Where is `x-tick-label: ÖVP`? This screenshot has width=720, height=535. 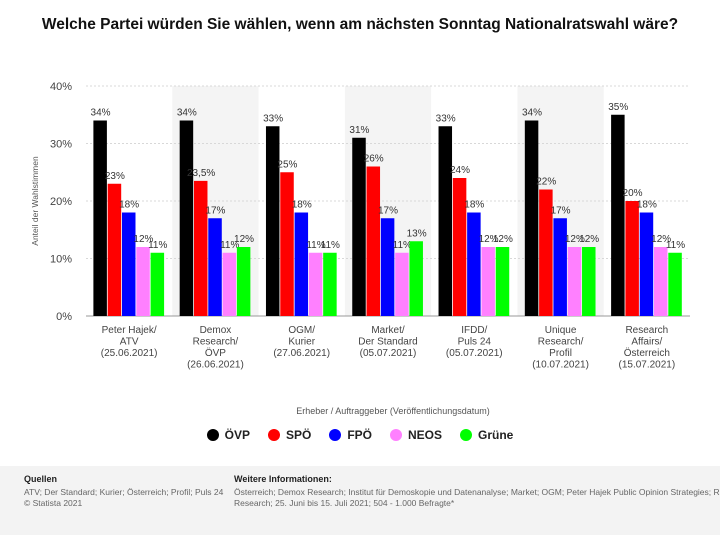
x-tick-label: ÖVP is located at coordinates (215, 353).